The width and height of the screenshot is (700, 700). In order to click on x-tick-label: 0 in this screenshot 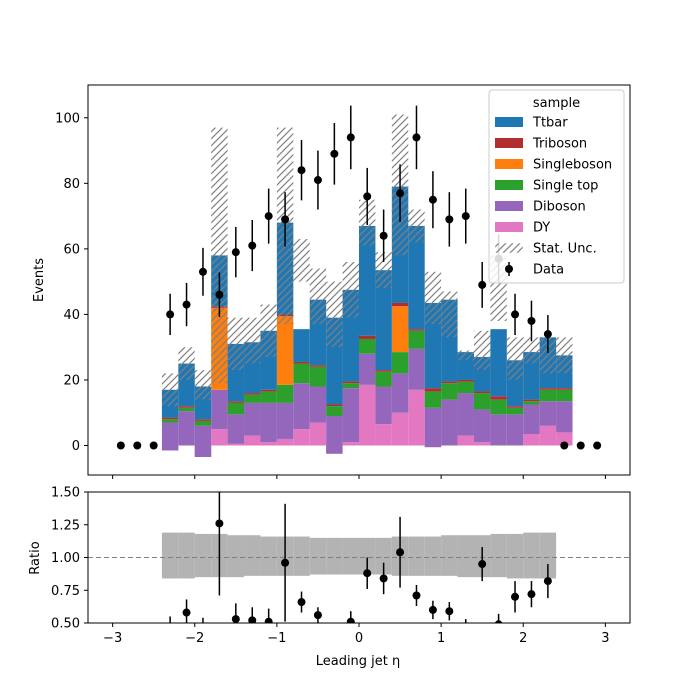, I will do `click(359, 638)`.